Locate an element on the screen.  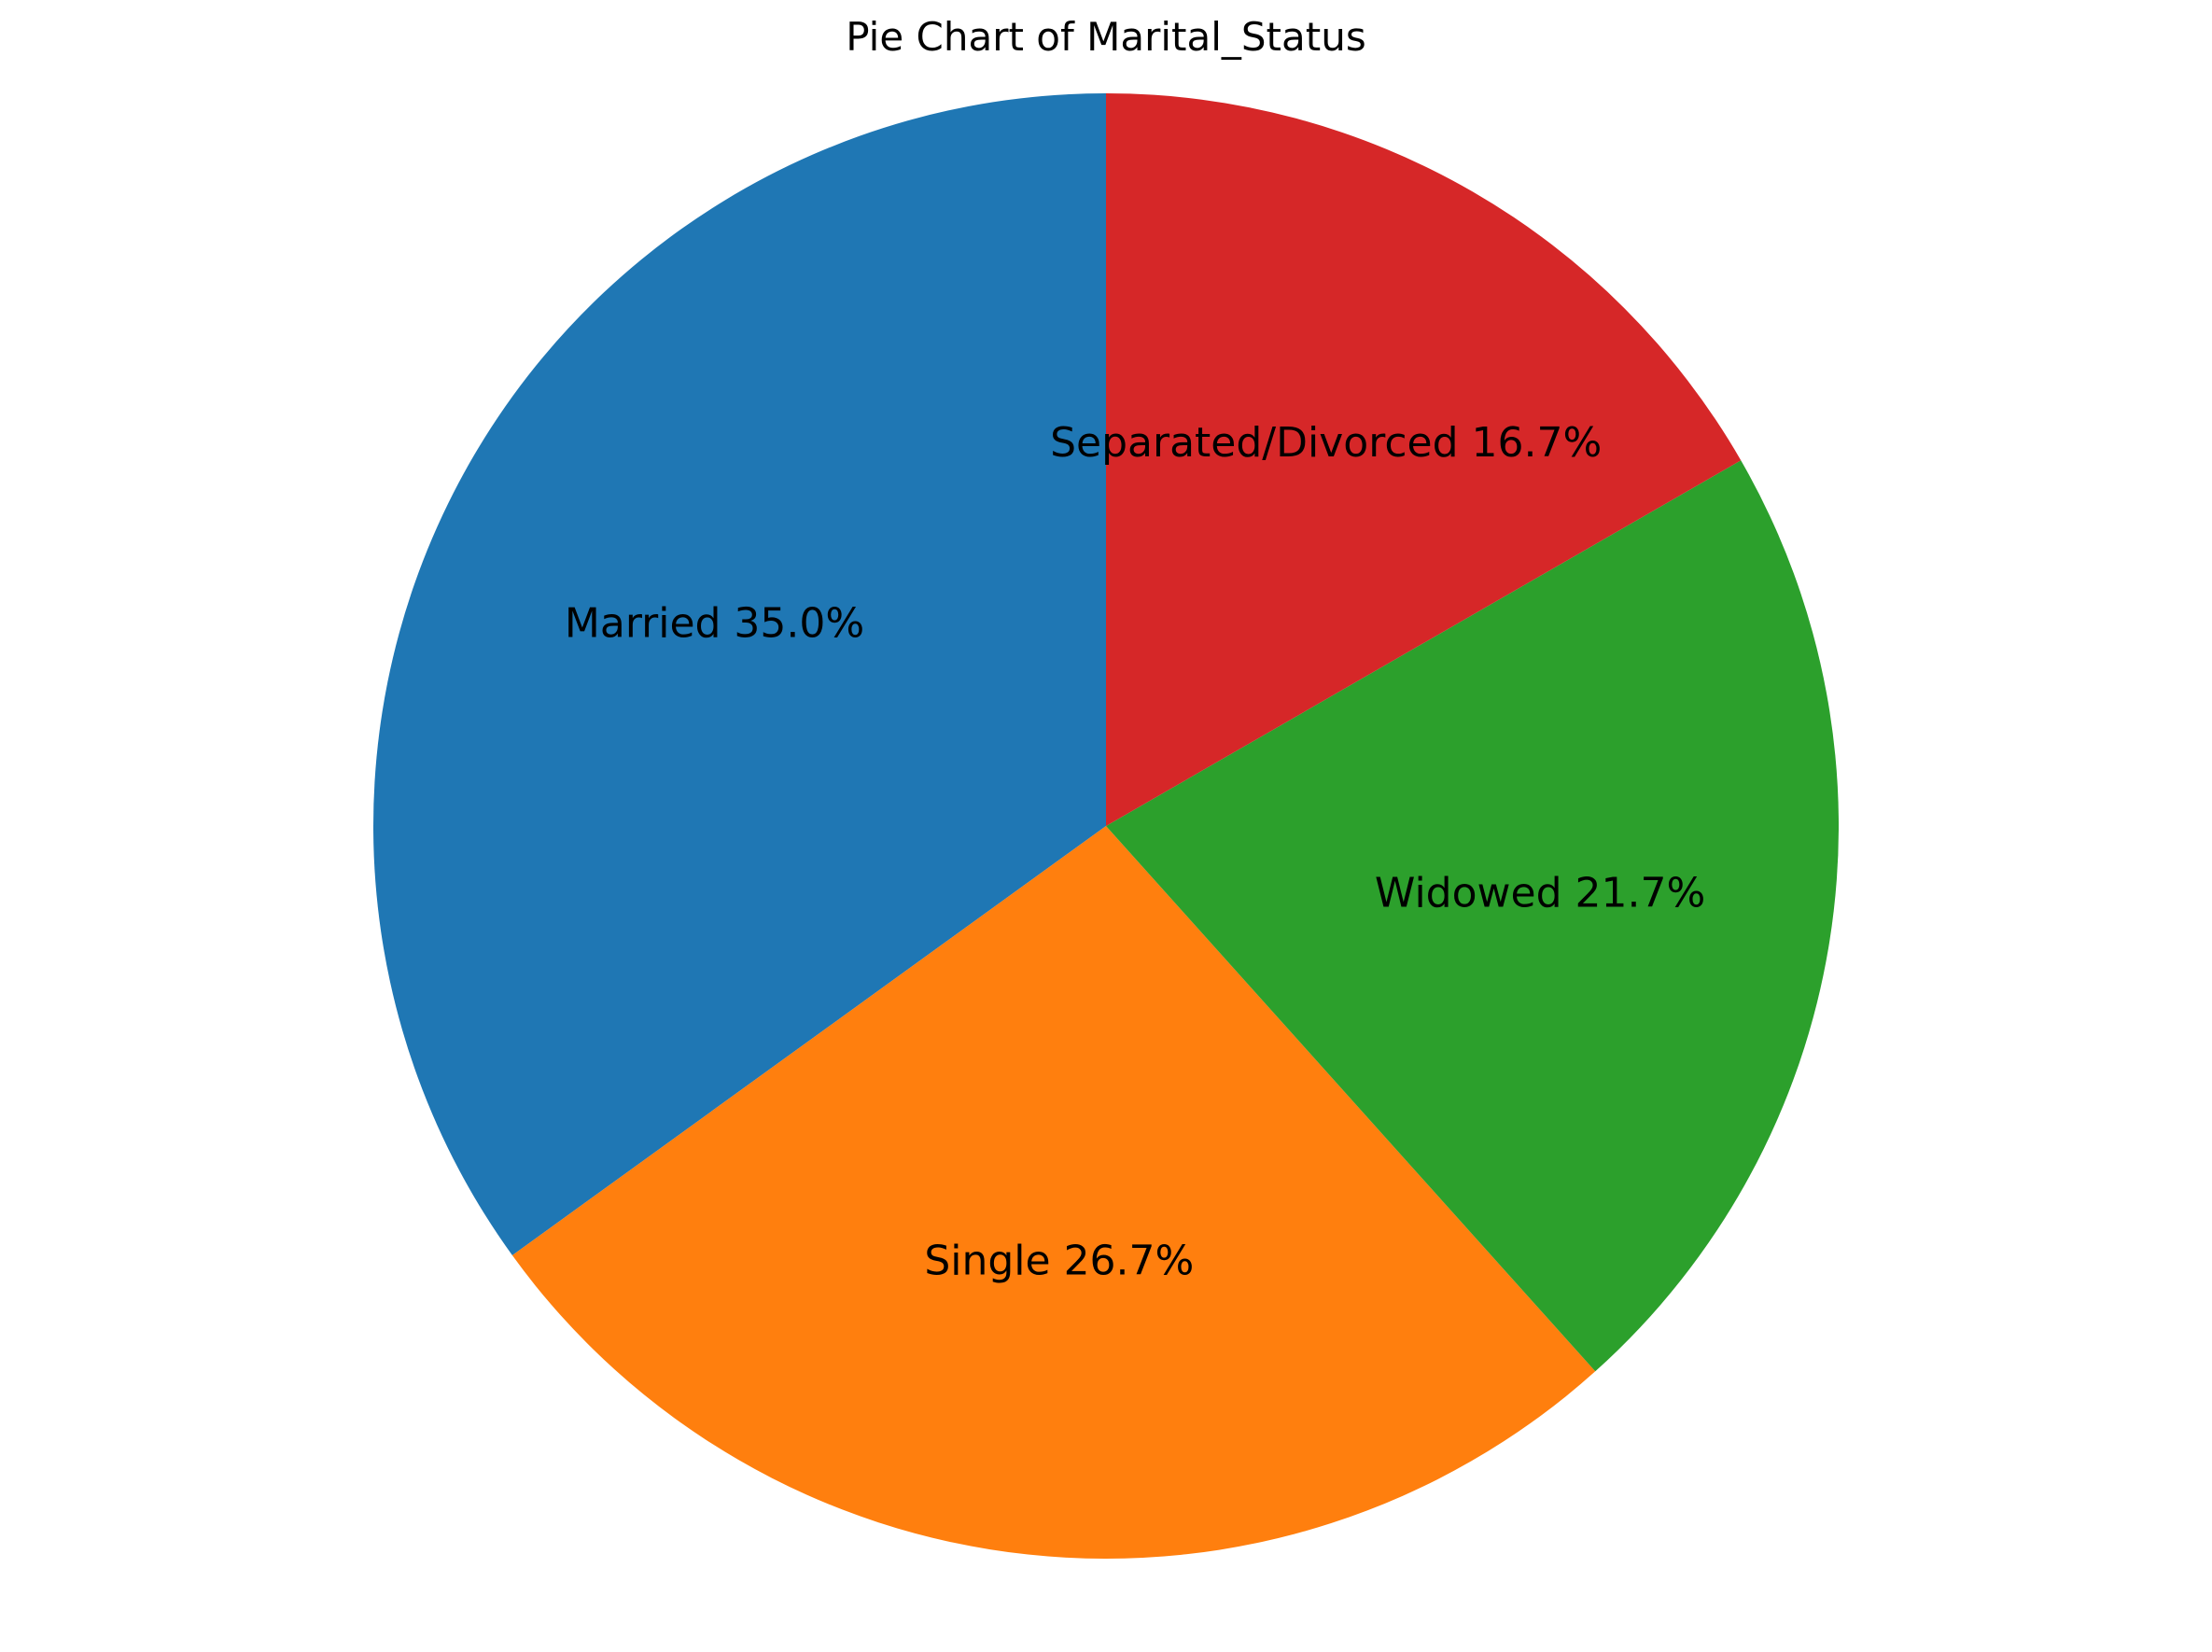
slice-label-single: Single 26.7% is located at coordinates (1059, 1260).